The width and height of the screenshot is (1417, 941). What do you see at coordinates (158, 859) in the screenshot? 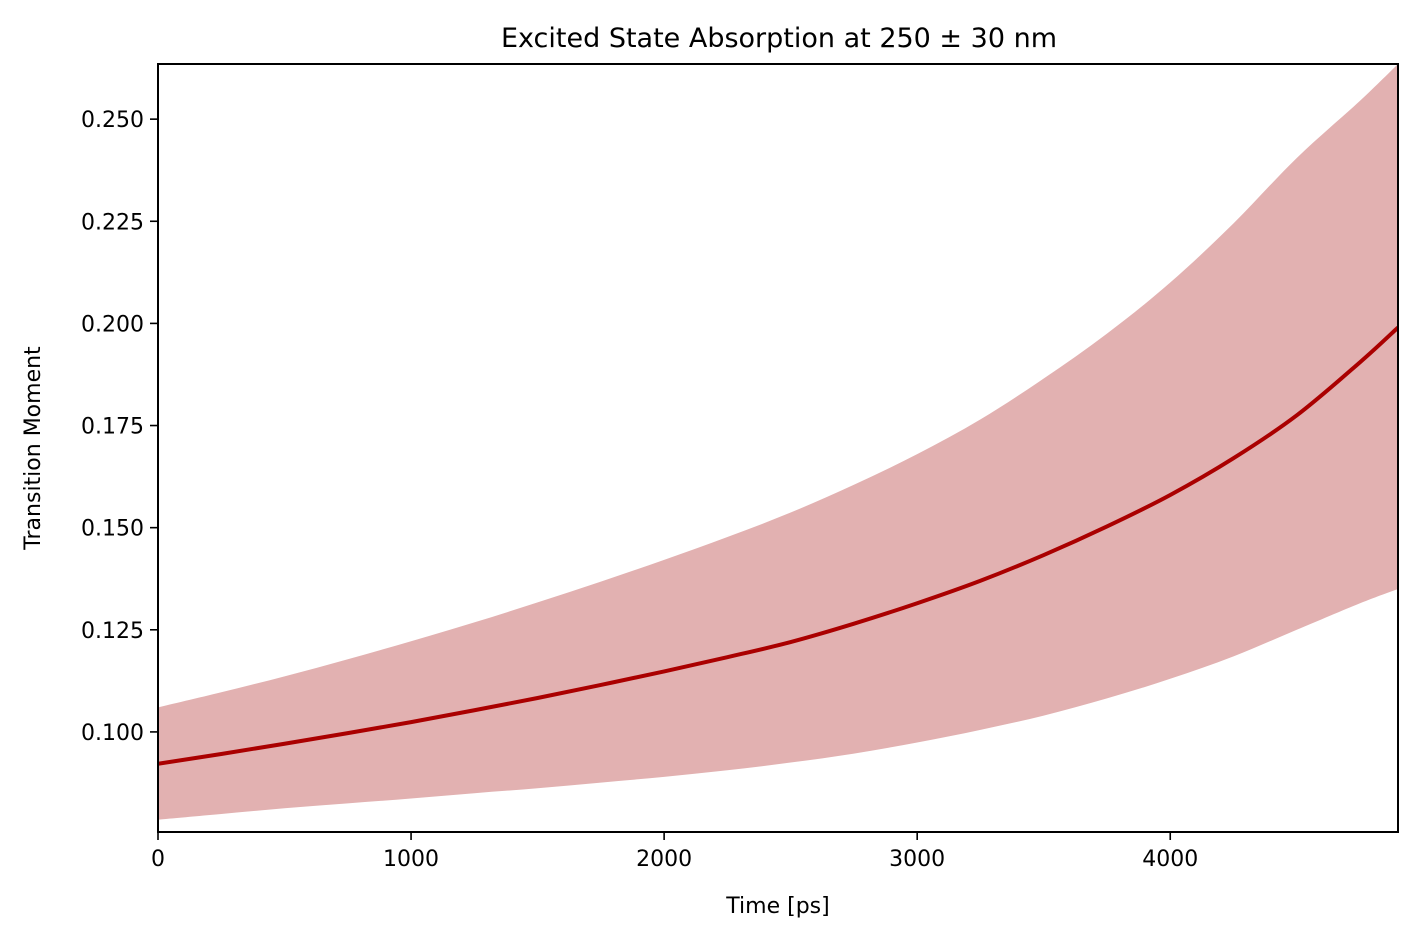
I see `x-tick-label: 0` at bounding box center [158, 859].